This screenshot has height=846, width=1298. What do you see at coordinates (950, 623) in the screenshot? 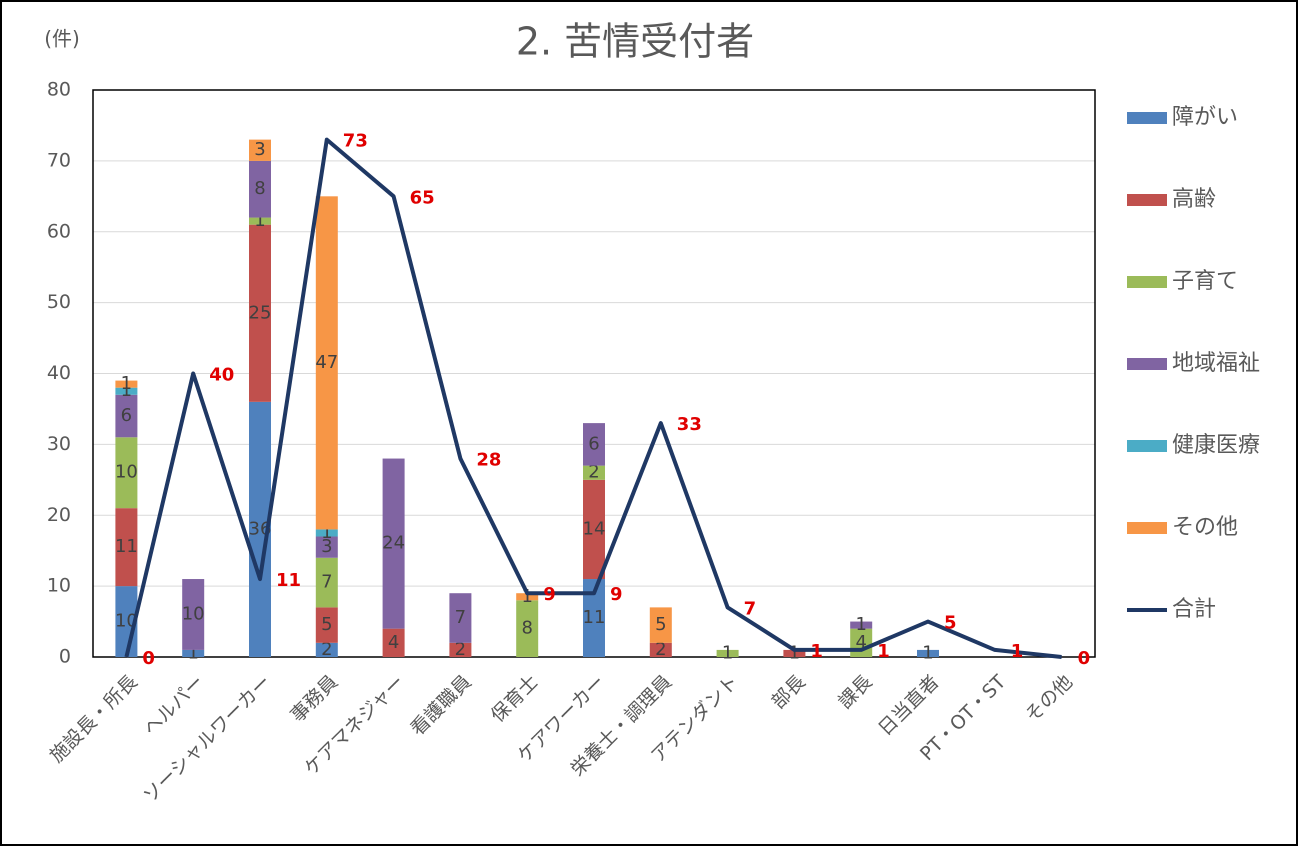
I see `line-label: 5` at bounding box center [950, 623].